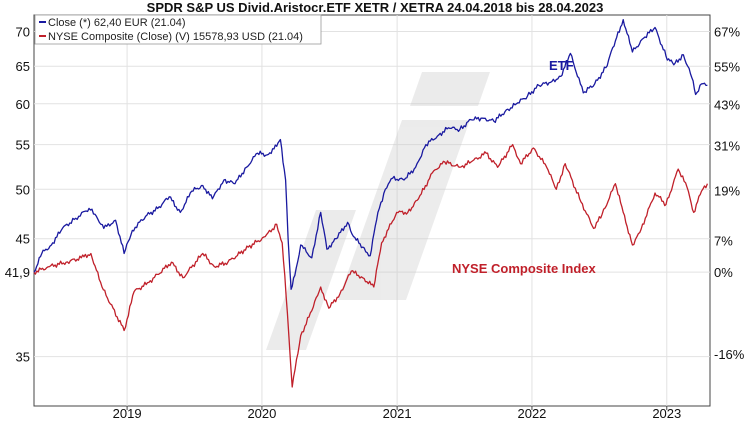  Describe the element at coordinates (524, 268) in the screenshot. I see `annotation-nyse: NYSE Composite Index` at that location.